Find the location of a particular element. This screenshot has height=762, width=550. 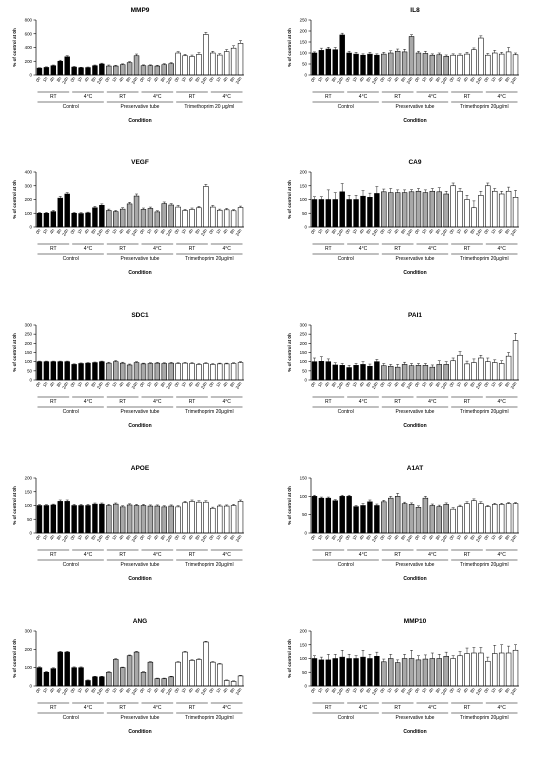

y-tick-label: 250 is located at coordinates (29, 334).